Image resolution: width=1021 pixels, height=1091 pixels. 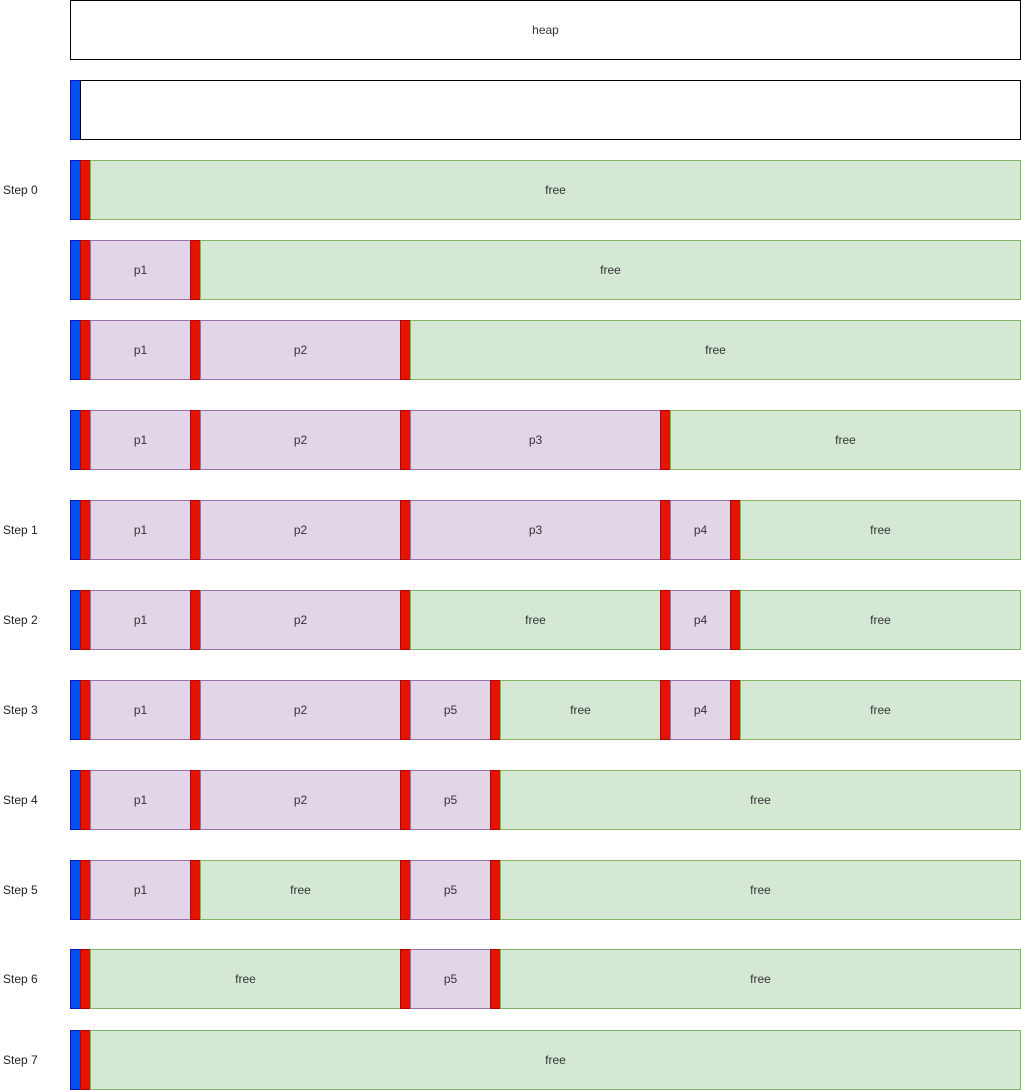 I want to click on memory-row: p1 p2 p3 free, so click(x=510, y=440).